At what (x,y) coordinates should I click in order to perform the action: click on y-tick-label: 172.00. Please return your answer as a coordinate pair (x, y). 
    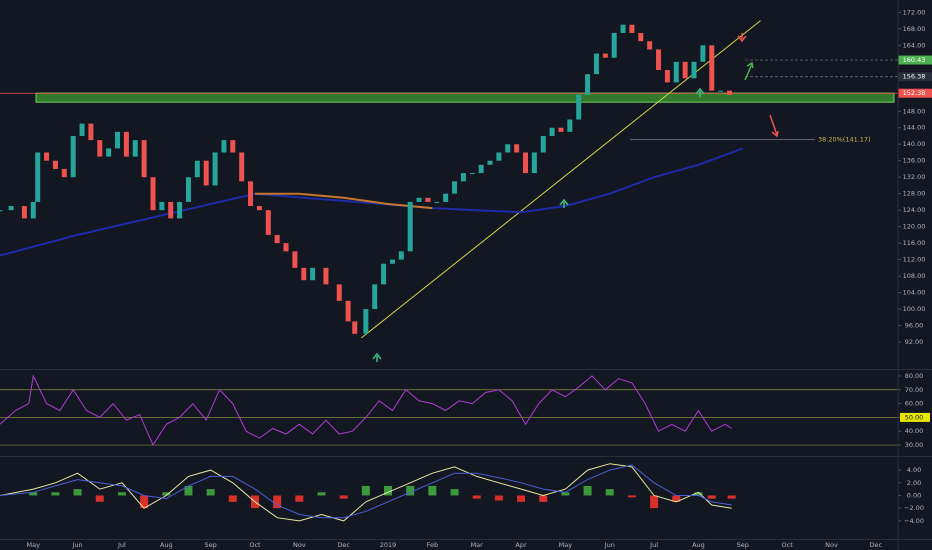
    Looking at the image, I should click on (914, 12).